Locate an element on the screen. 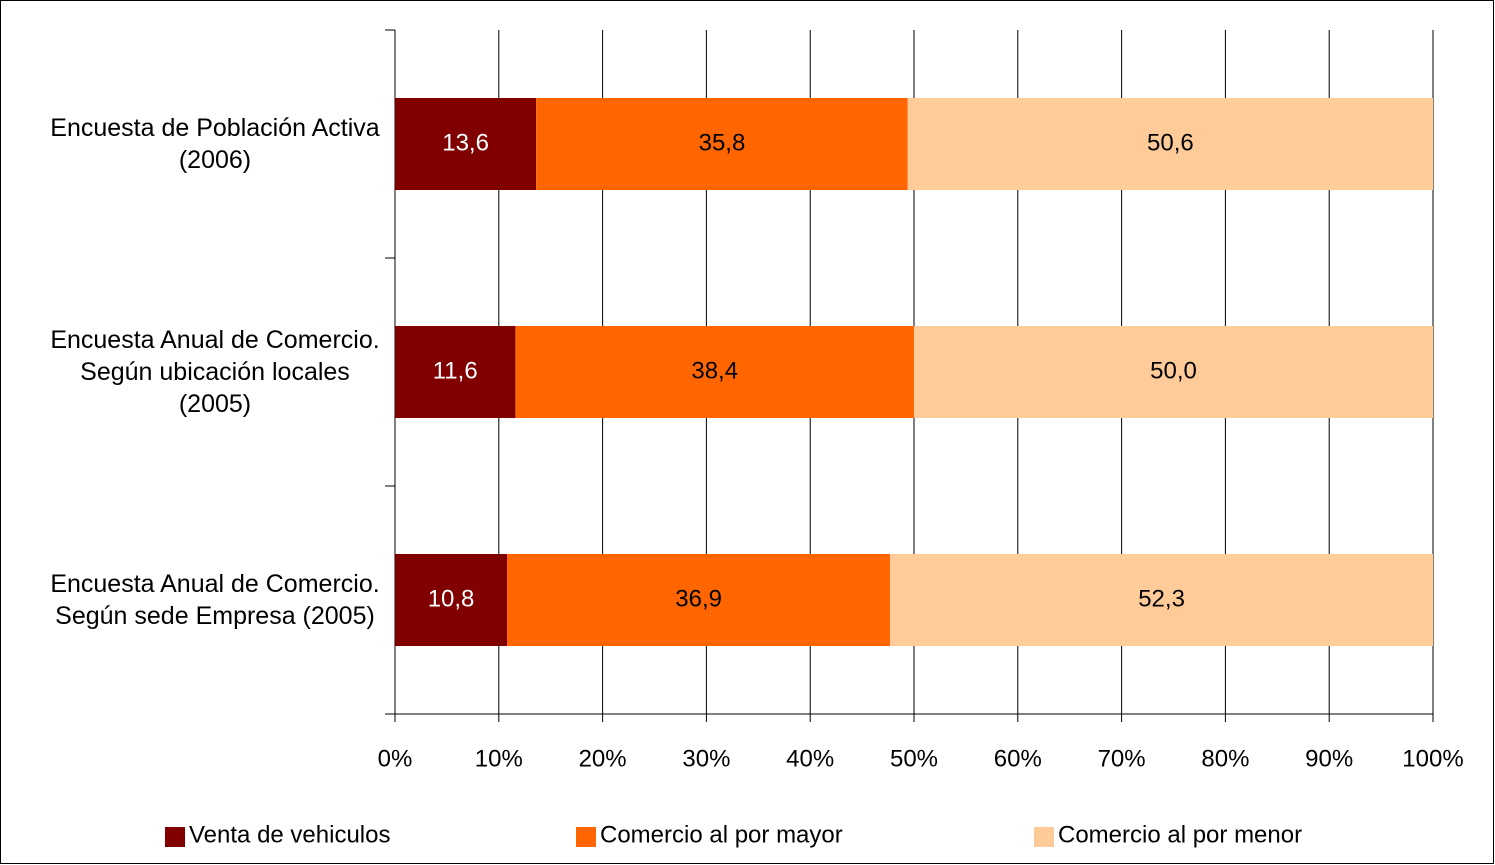  data-label: 35,8 is located at coordinates (722, 142).